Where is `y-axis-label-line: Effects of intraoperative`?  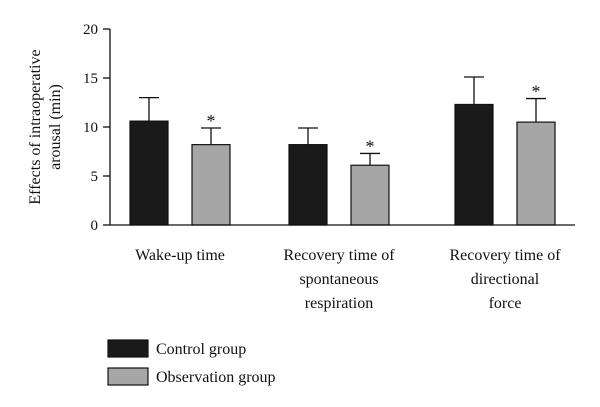
y-axis-label-line: Effects of intraoperative is located at coordinates (35, 126).